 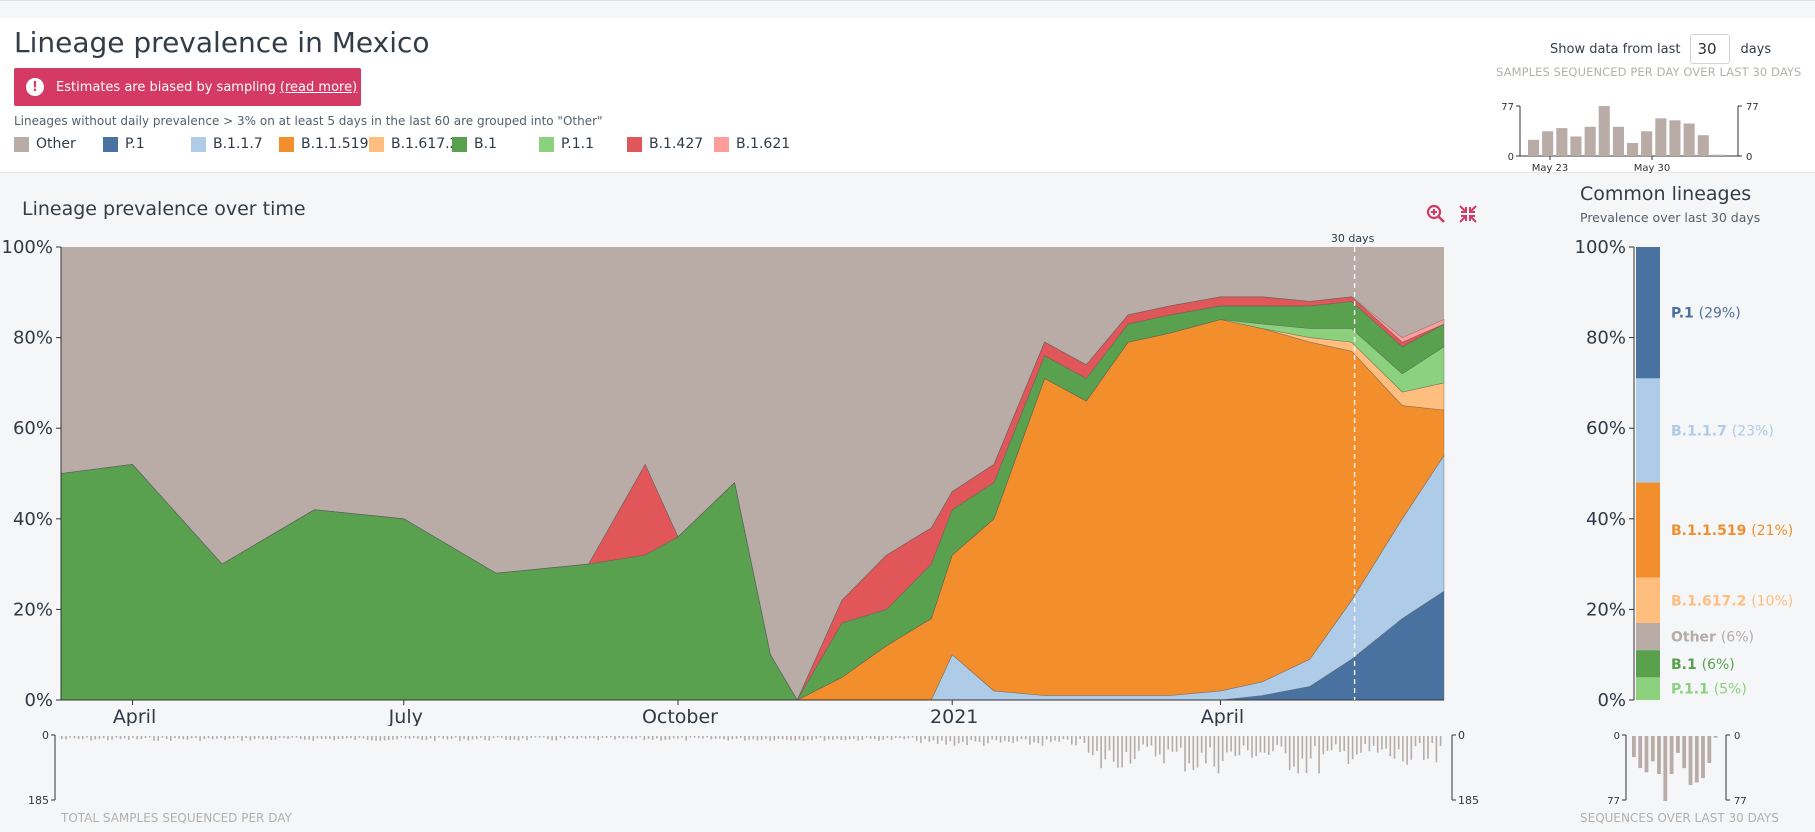 I want to click on legend-item: B.1.1.7, so click(x=227, y=144).